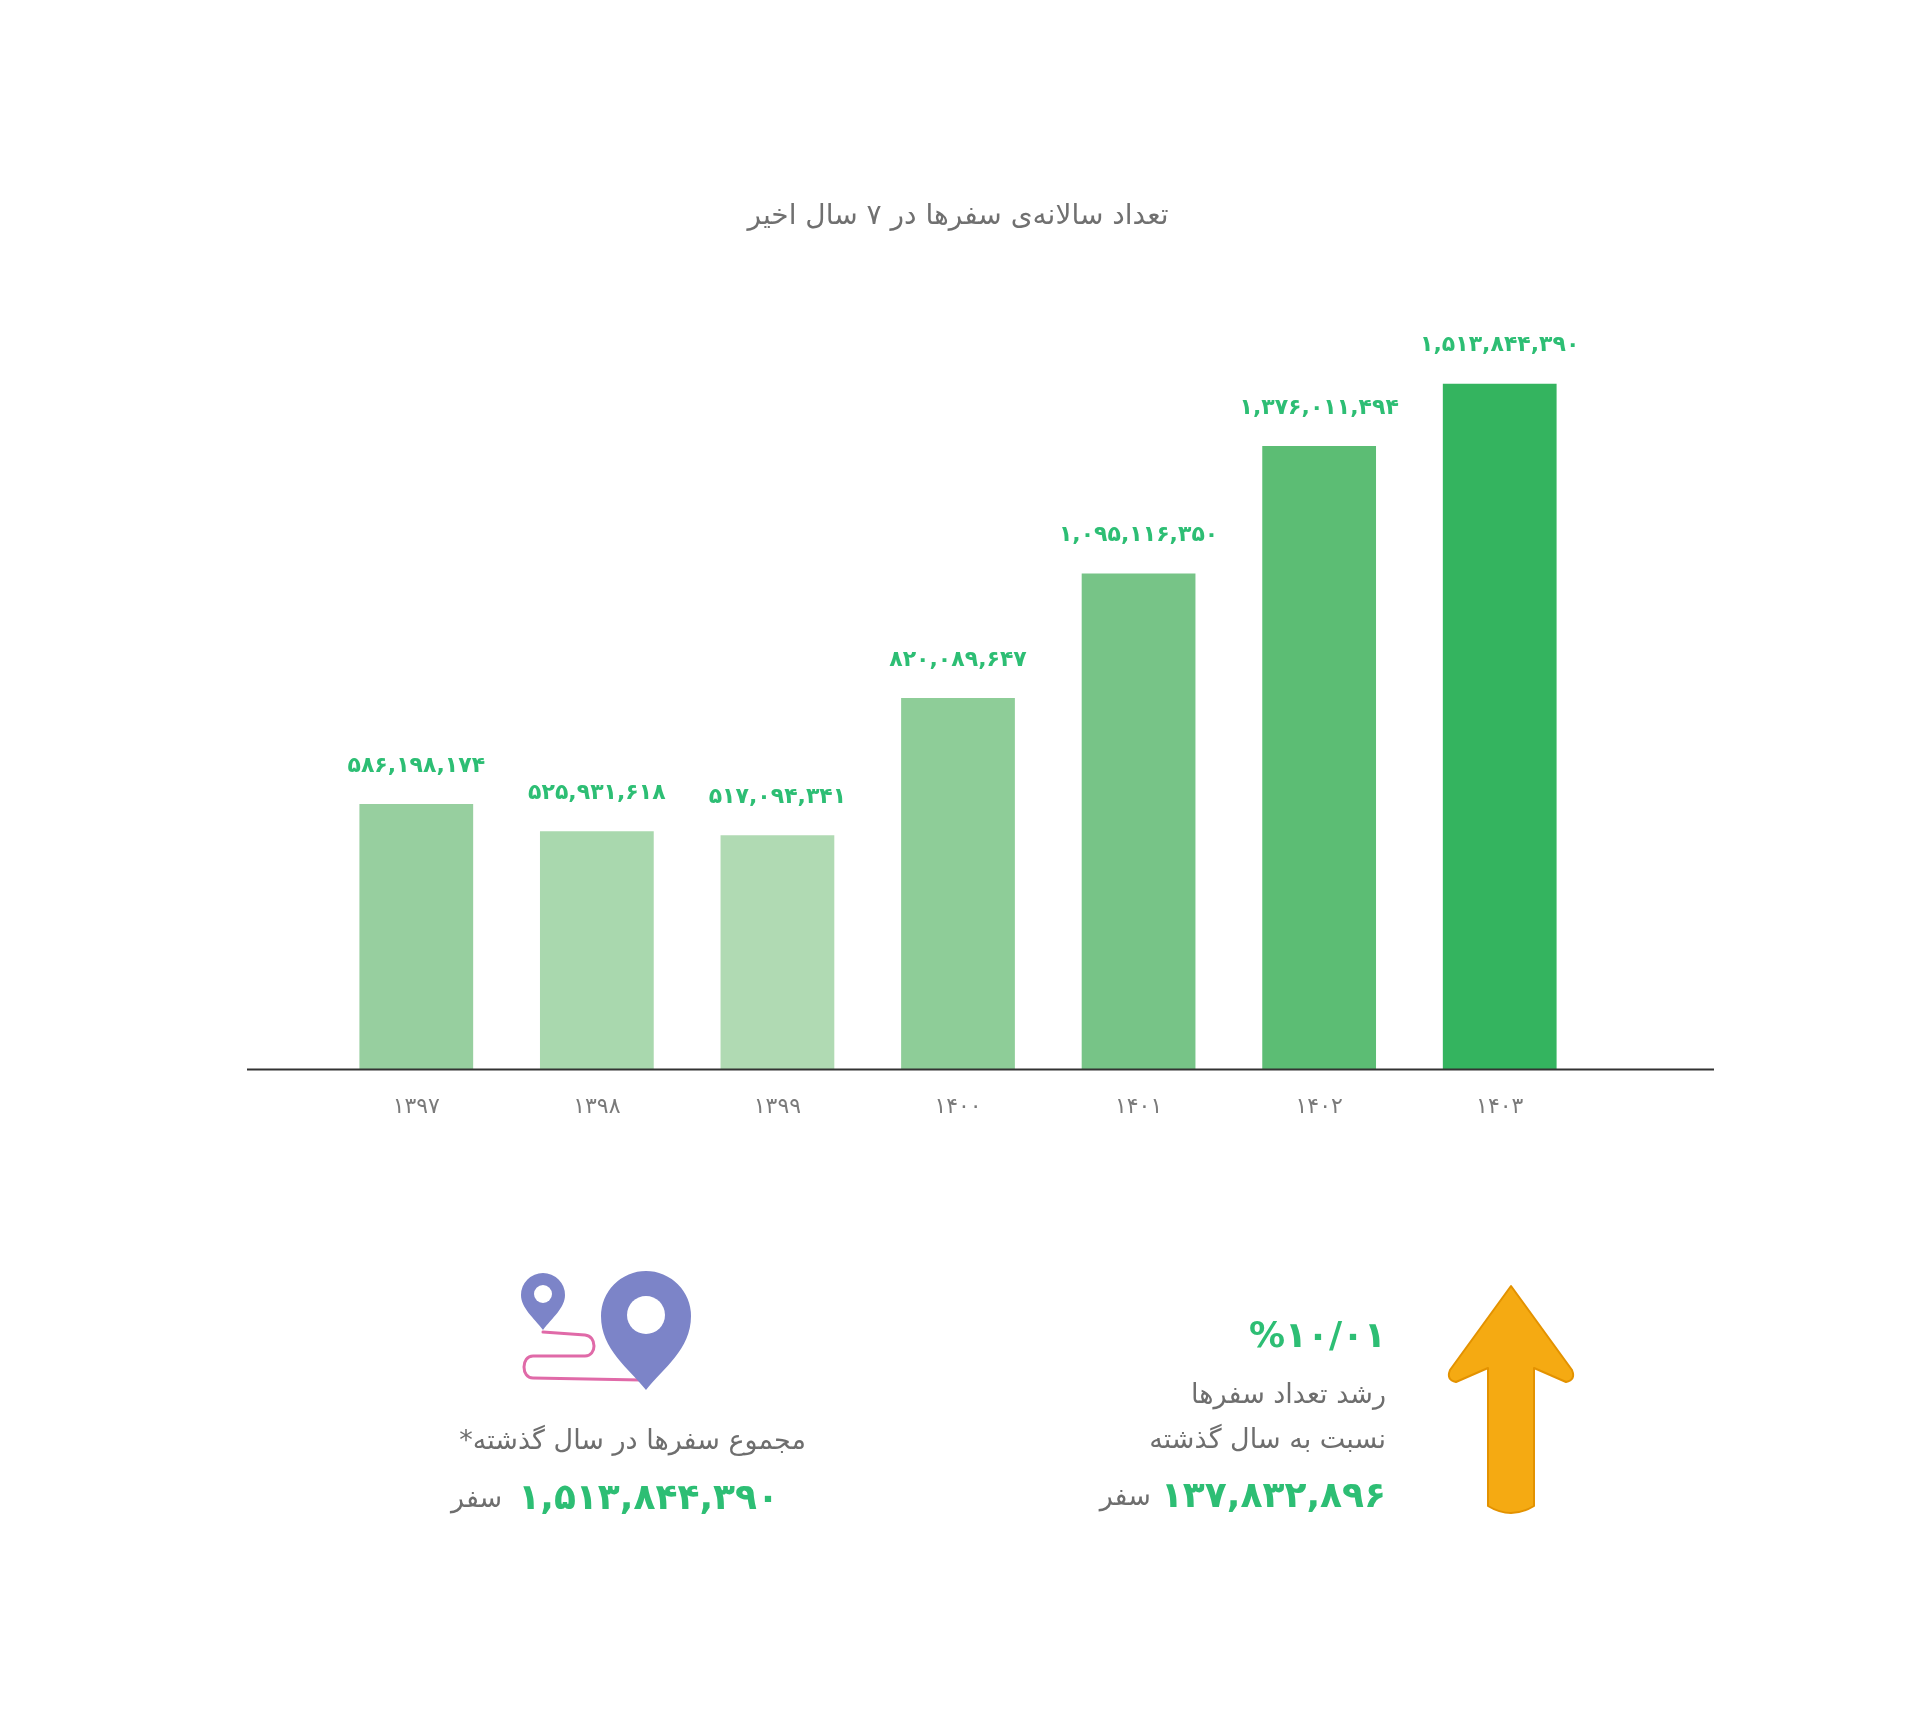 This screenshot has width=1920, height=1723. What do you see at coordinates (1317, 1335) in the screenshot?
I see `text: %۱۰/۰۱` at bounding box center [1317, 1335].